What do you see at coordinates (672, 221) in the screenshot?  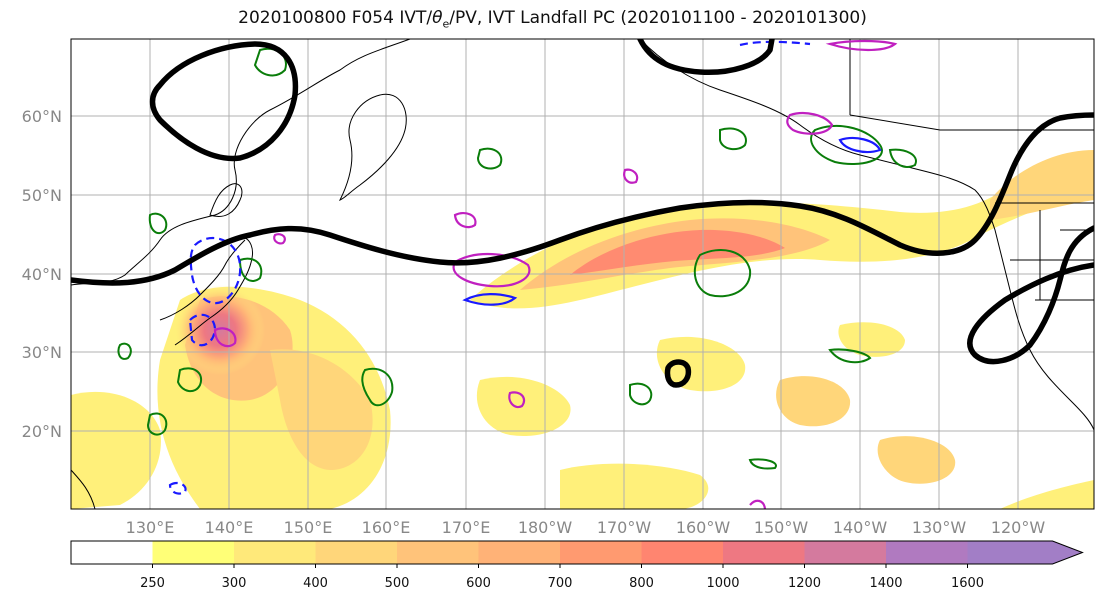 I see `theta-contours-blue-solid` at bounding box center [672, 221].